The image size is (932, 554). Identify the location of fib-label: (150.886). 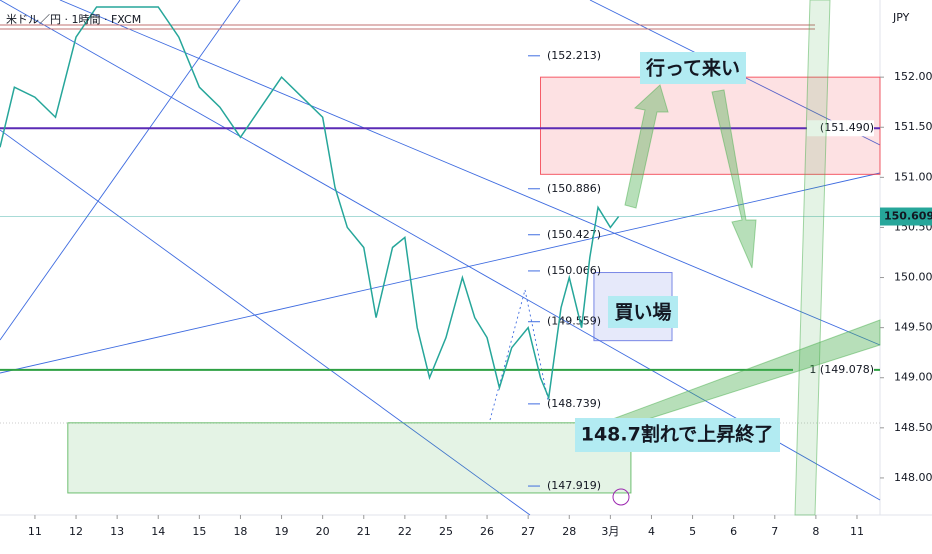
(574, 188).